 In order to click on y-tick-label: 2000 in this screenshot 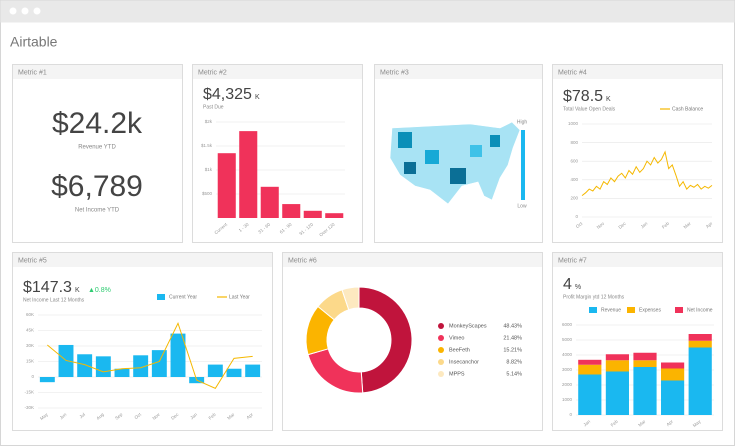, I will do `click(567, 384)`.